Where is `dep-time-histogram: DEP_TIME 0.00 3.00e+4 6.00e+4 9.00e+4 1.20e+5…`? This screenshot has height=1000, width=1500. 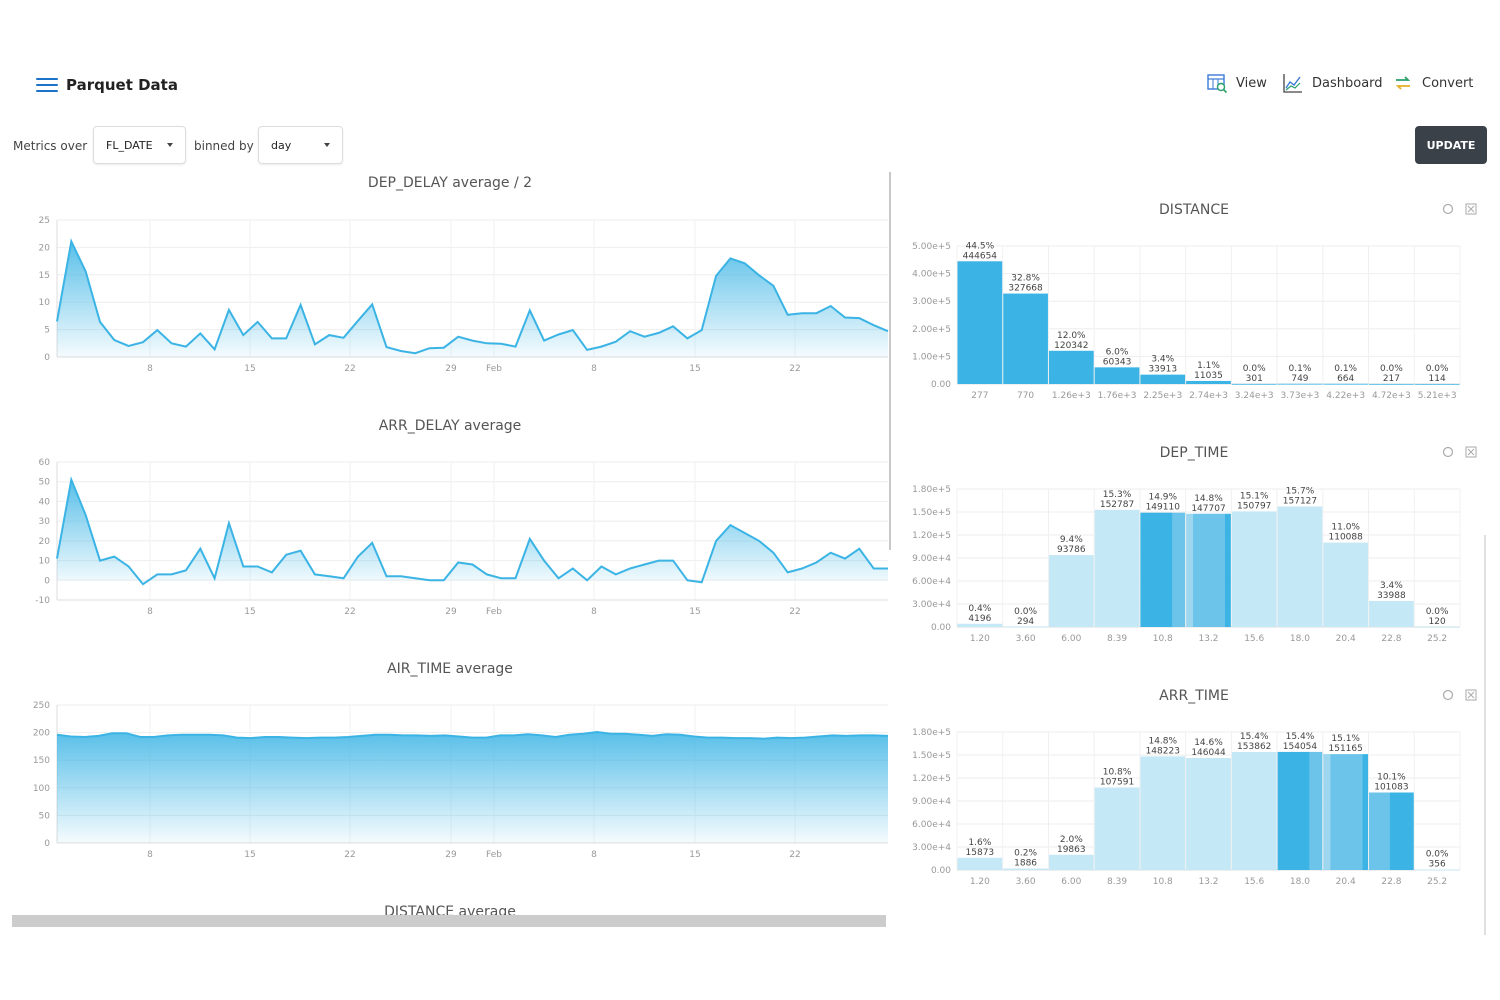 dep-time-histogram: DEP_TIME 0.00 3.00e+4 6.00e+4 9.00e+4 1.20e+5… is located at coordinates (1194, 544).